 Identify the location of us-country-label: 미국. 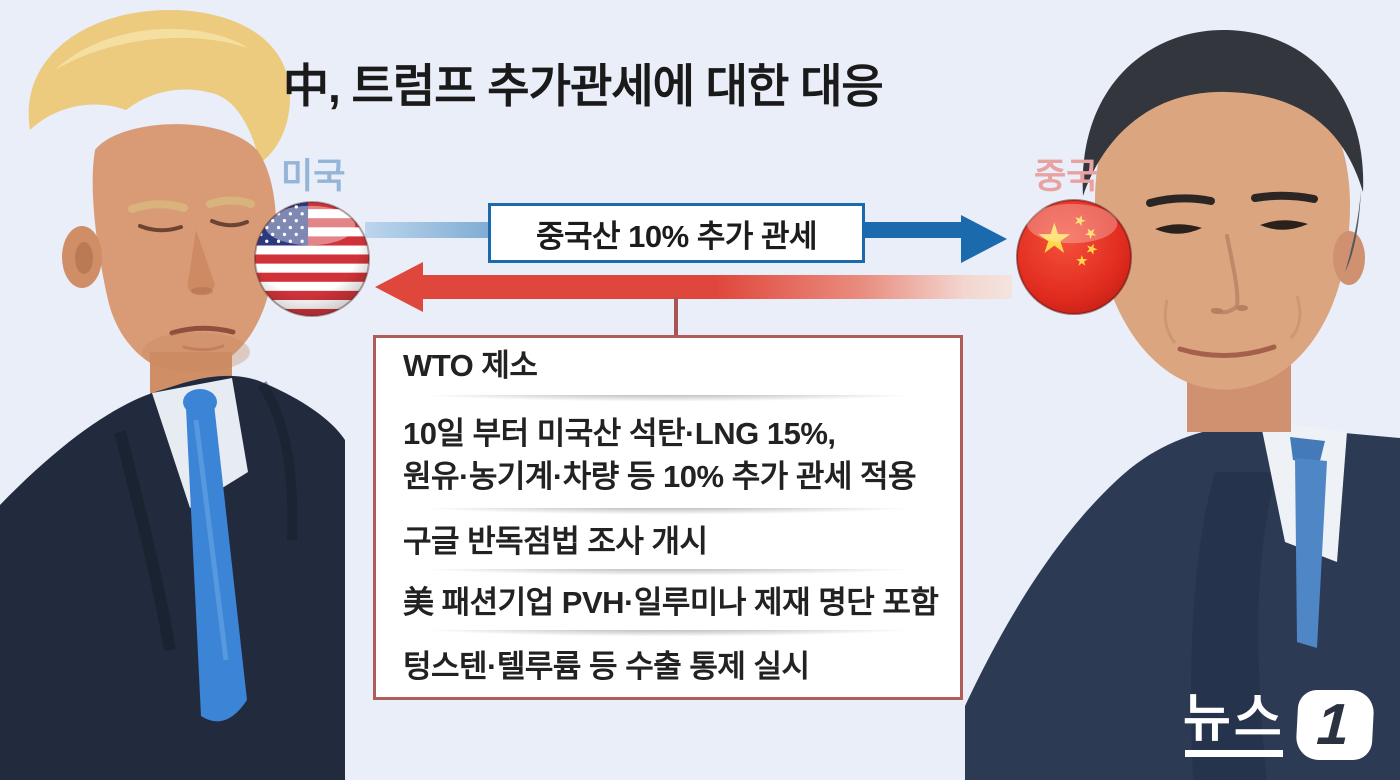
(313, 176).